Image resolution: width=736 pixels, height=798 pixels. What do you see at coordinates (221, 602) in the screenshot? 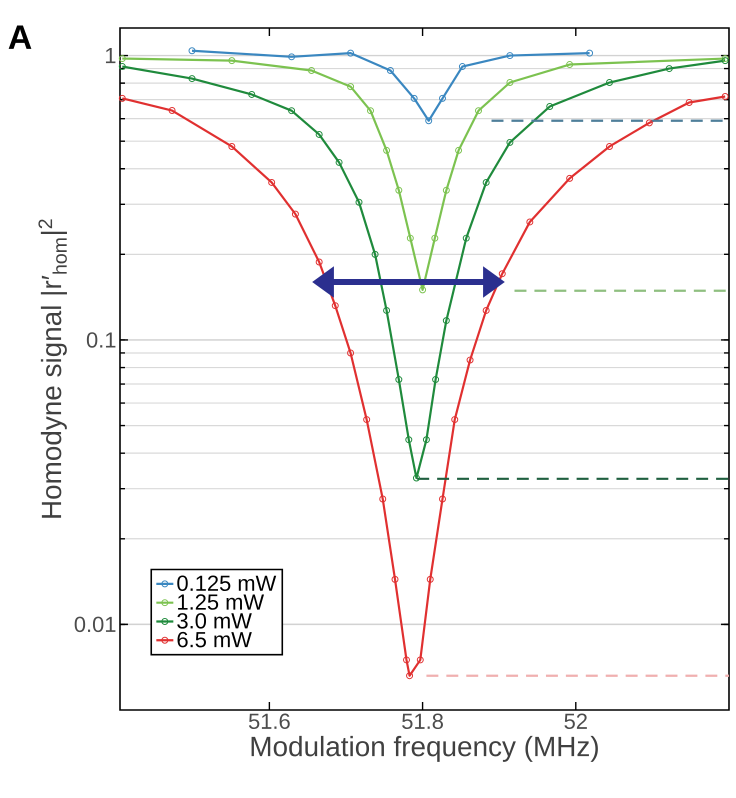
I see `legend-label: 1.25 mW` at bounding box center [221, 602].